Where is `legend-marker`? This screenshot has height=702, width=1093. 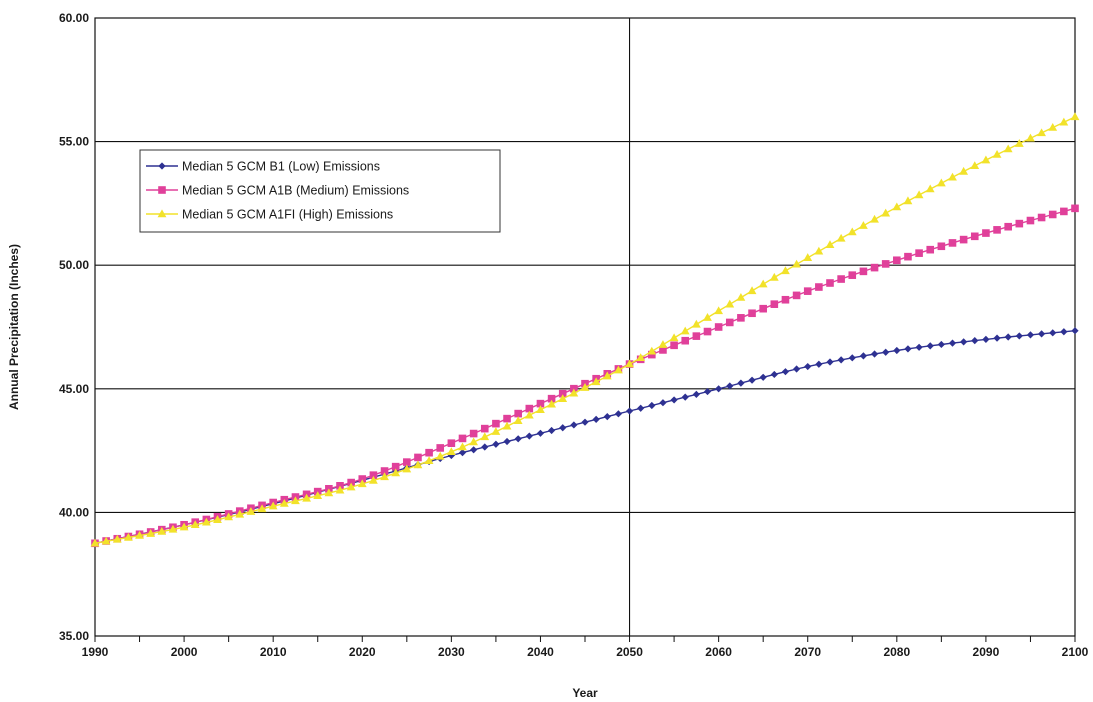
legend-marker is located at coordinates (162, 190).